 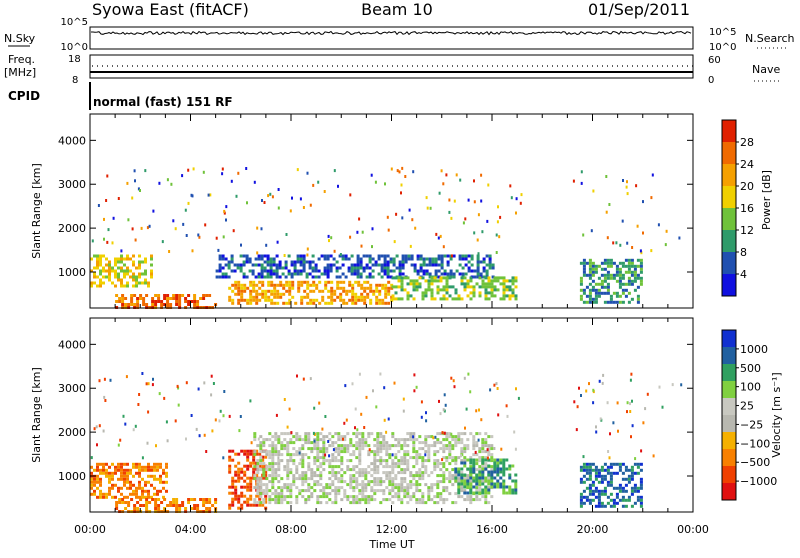 What do you see at coordinates (747, 164) in the screenshot?
I see `colorbar-tick-label: 24` at bounding box center [747, 164].